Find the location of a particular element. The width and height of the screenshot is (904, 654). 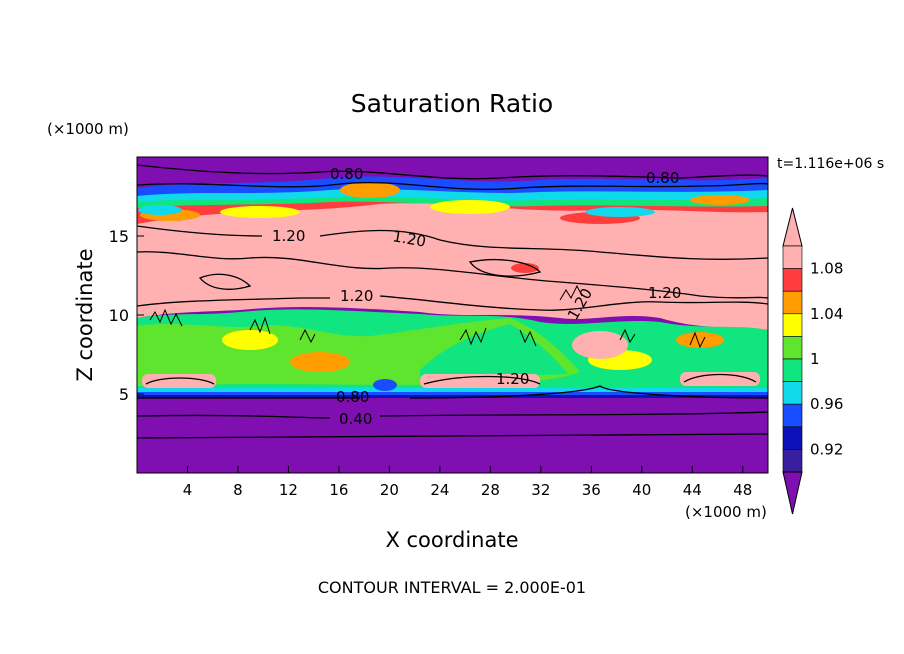

base-band-blue is located at coordinates (452, 393).